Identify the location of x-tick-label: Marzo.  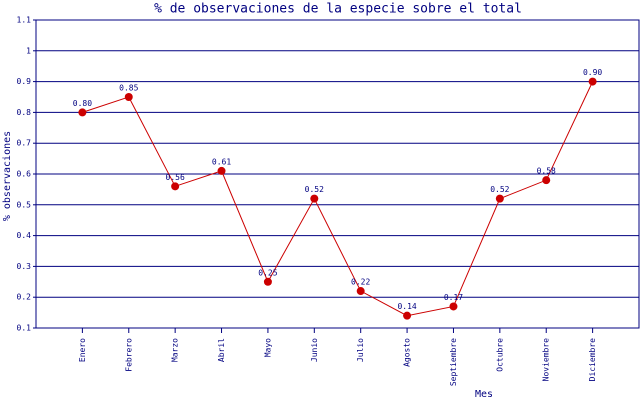
(175, 350).